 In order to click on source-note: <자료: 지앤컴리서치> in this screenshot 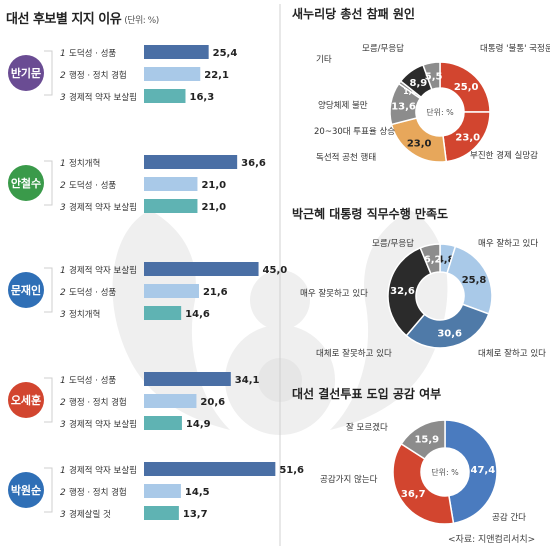, I will do `click(492, 540)`.